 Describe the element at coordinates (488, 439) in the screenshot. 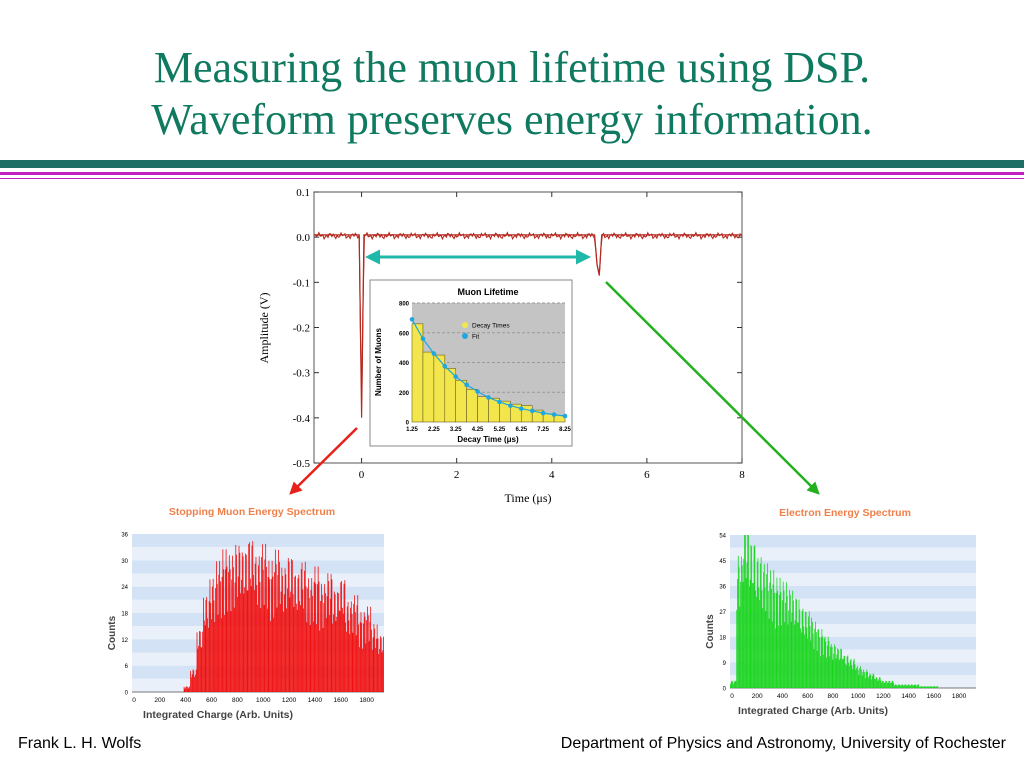

I see `lifetime-xlabel: Decay Time (μs)` at that location.